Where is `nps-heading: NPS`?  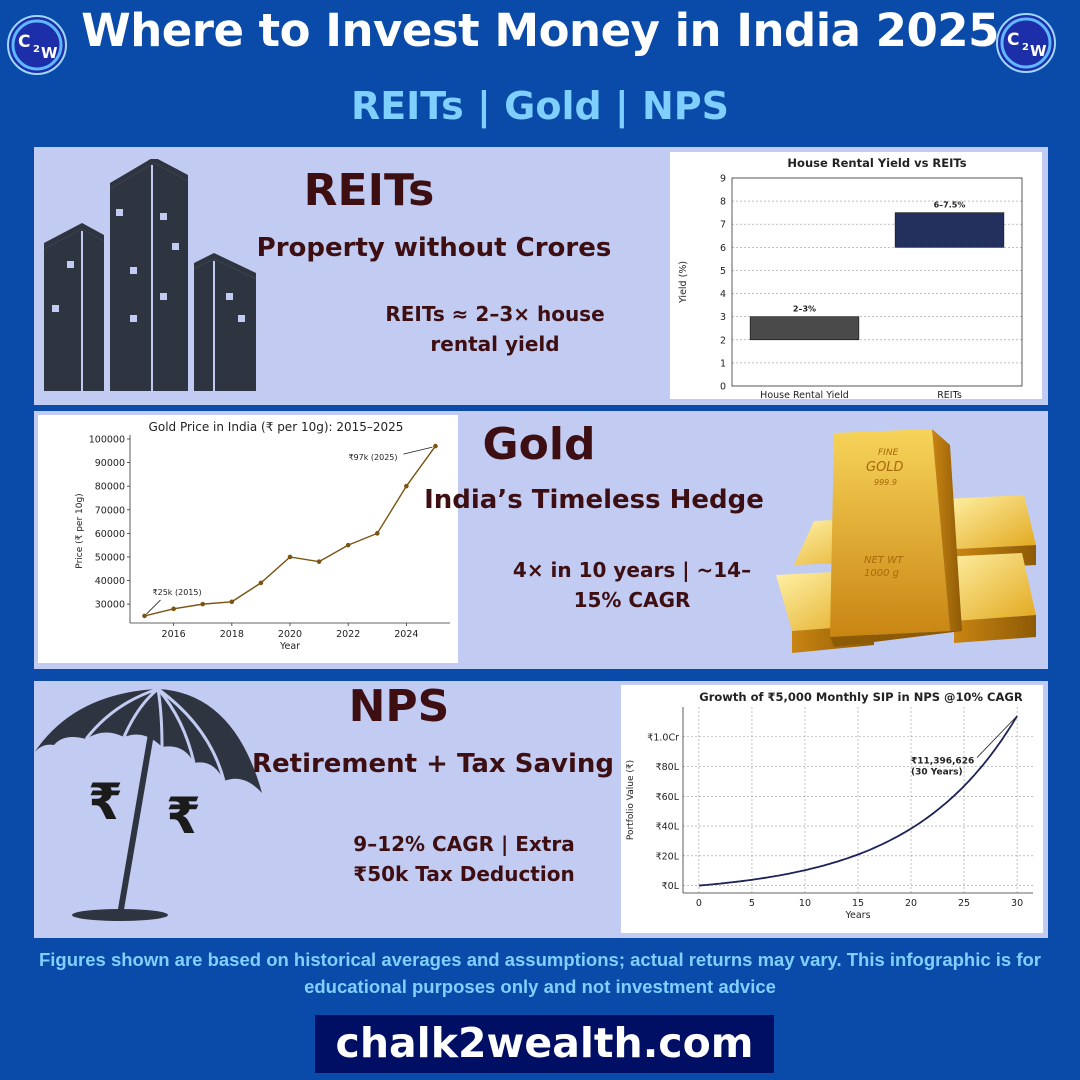
nps-heading: NPS is located at coordinates (399, 706).